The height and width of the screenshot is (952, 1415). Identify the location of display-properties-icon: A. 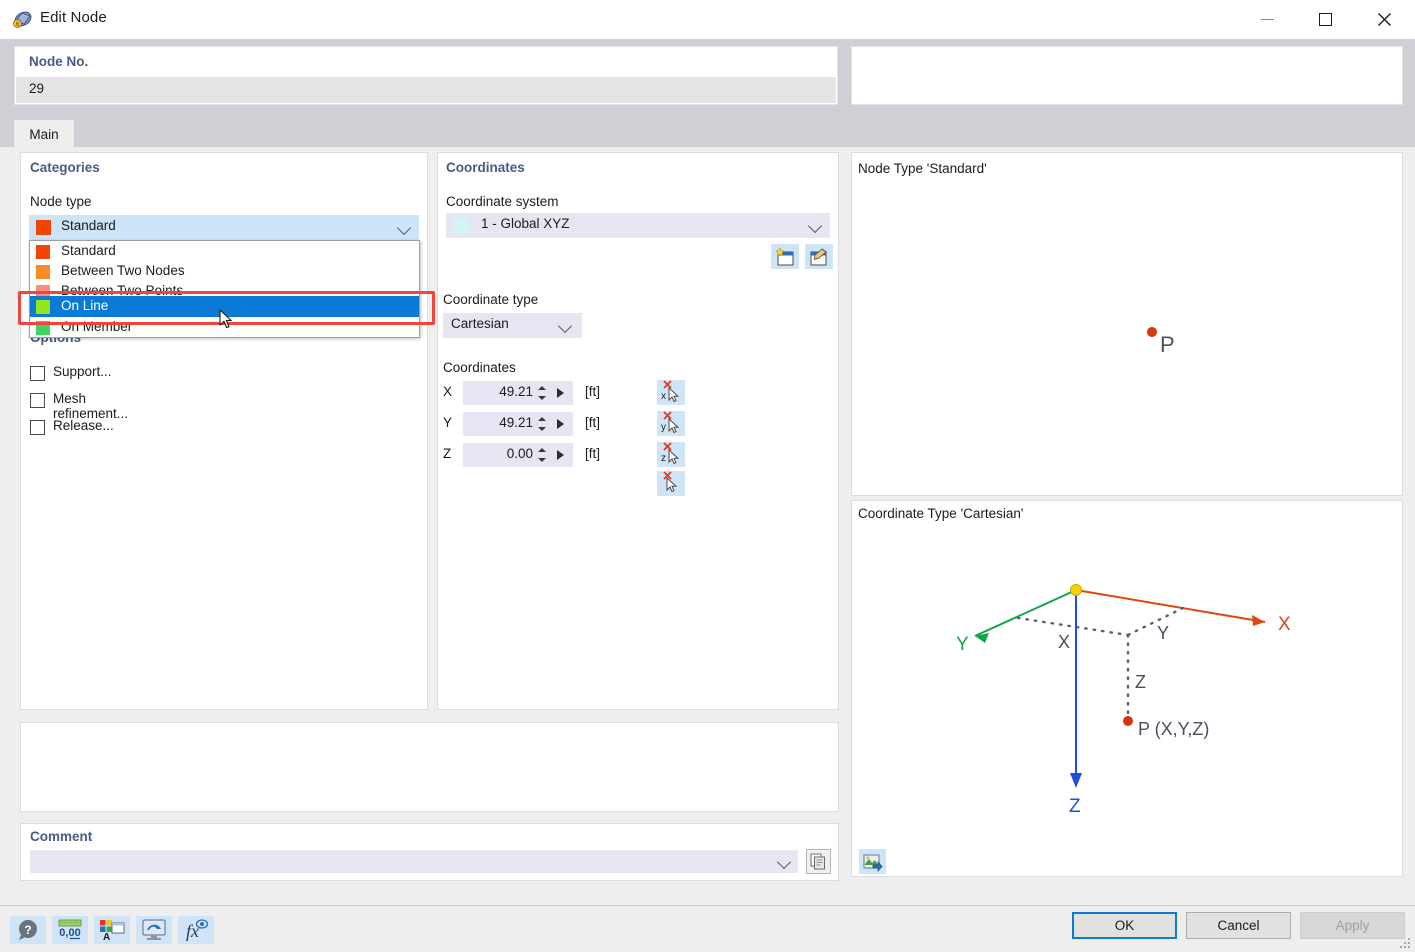
(112, 931).